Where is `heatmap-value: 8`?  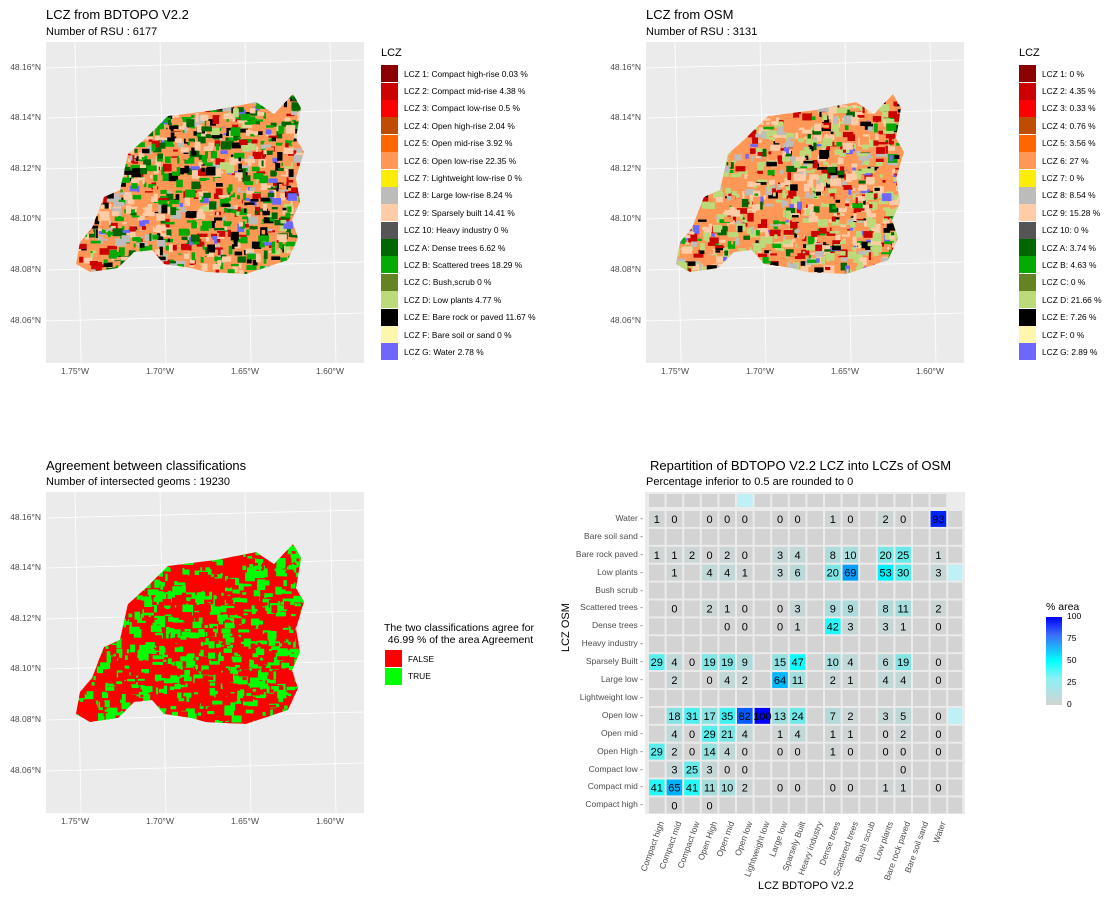 heatmap-value: 8 is located at coordinates (833, 556).